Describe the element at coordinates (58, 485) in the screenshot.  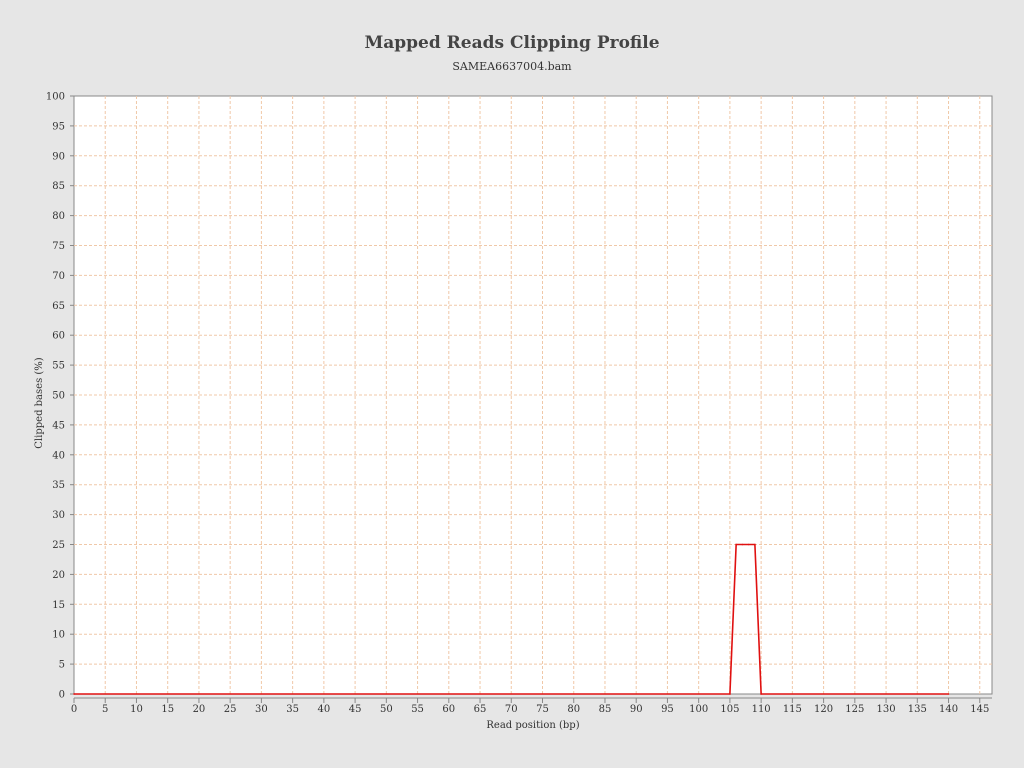
I see `y-tick-label: 35` at that location.